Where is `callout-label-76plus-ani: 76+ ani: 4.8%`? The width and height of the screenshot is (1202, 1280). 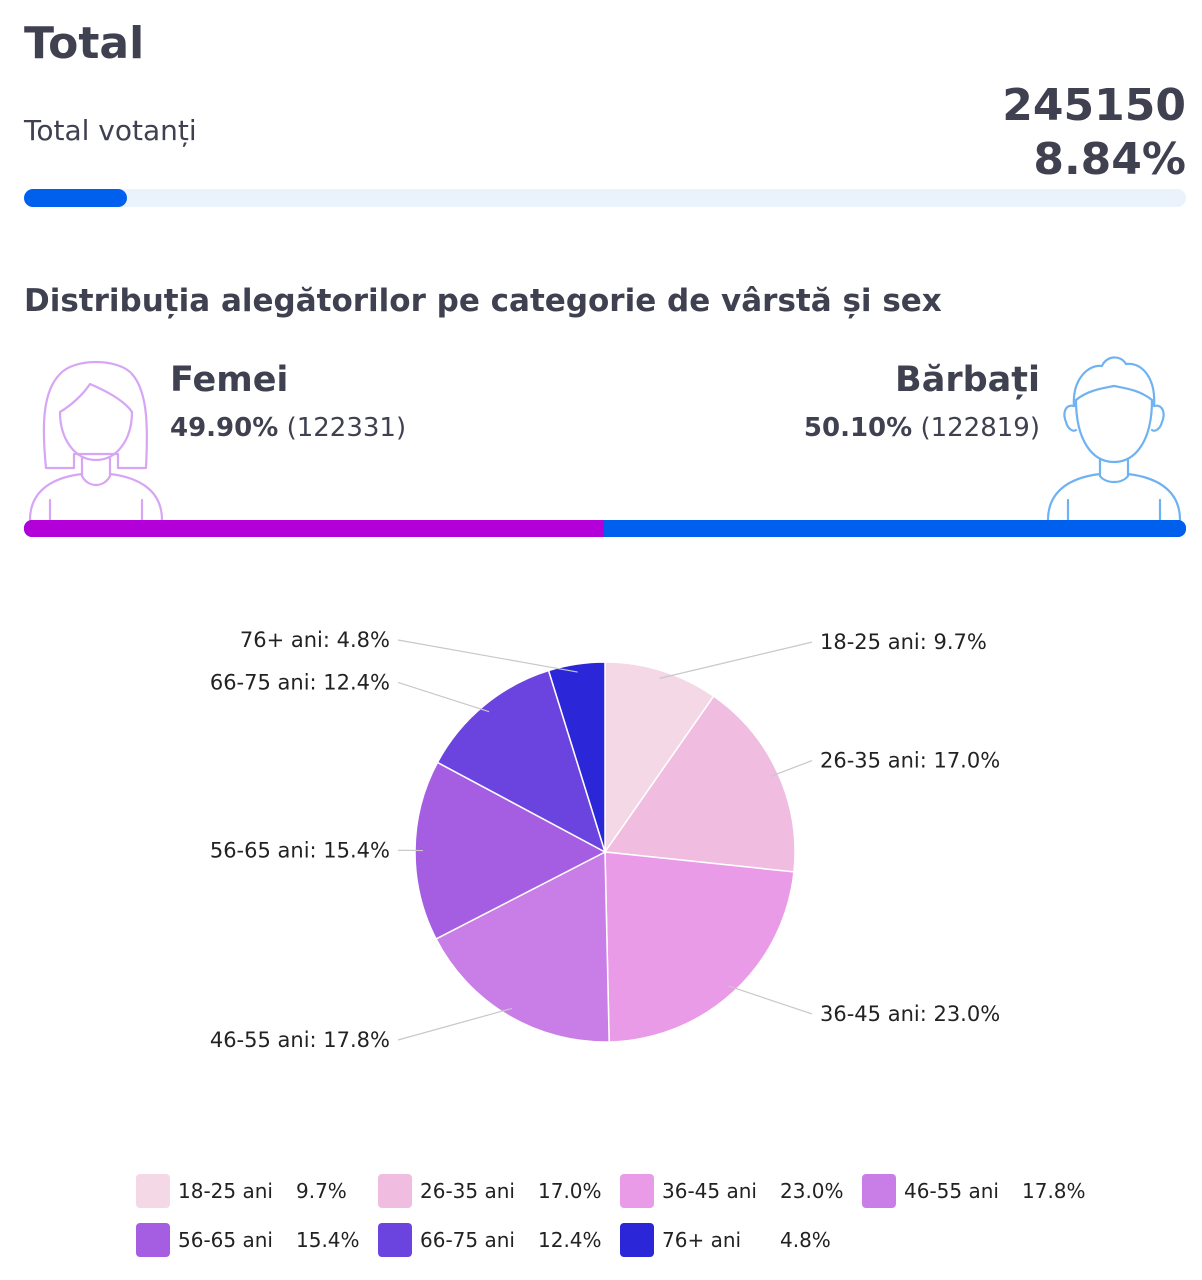 callout-label-76plus-ani: 76+ ani: 4.8% is located at coordinates (315, 640).